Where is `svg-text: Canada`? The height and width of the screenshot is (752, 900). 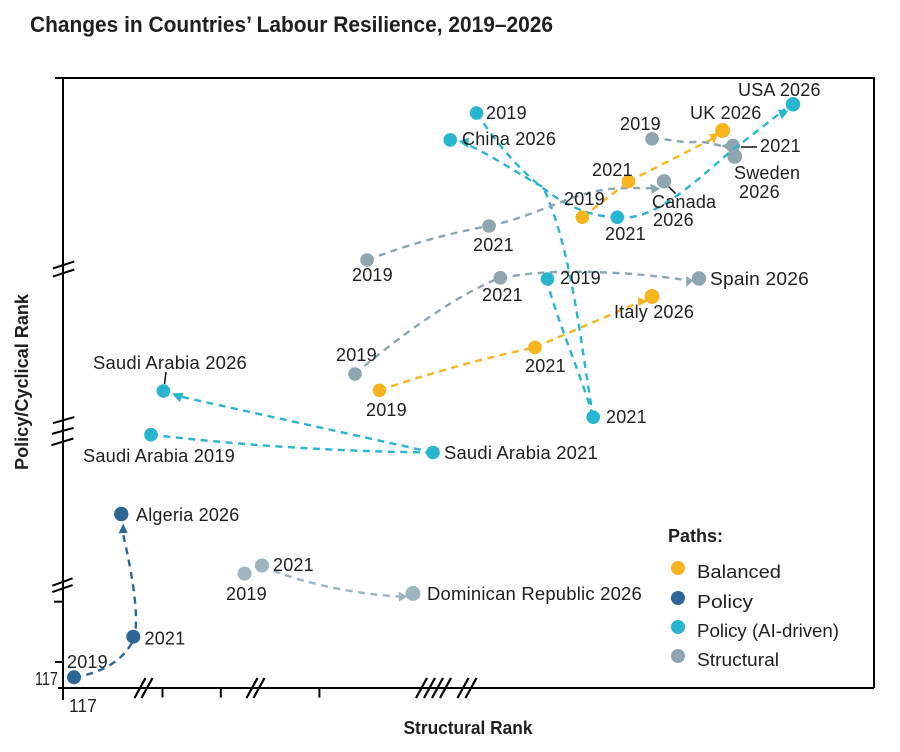
svg-text: Canada is located at coordinates (684, 202).